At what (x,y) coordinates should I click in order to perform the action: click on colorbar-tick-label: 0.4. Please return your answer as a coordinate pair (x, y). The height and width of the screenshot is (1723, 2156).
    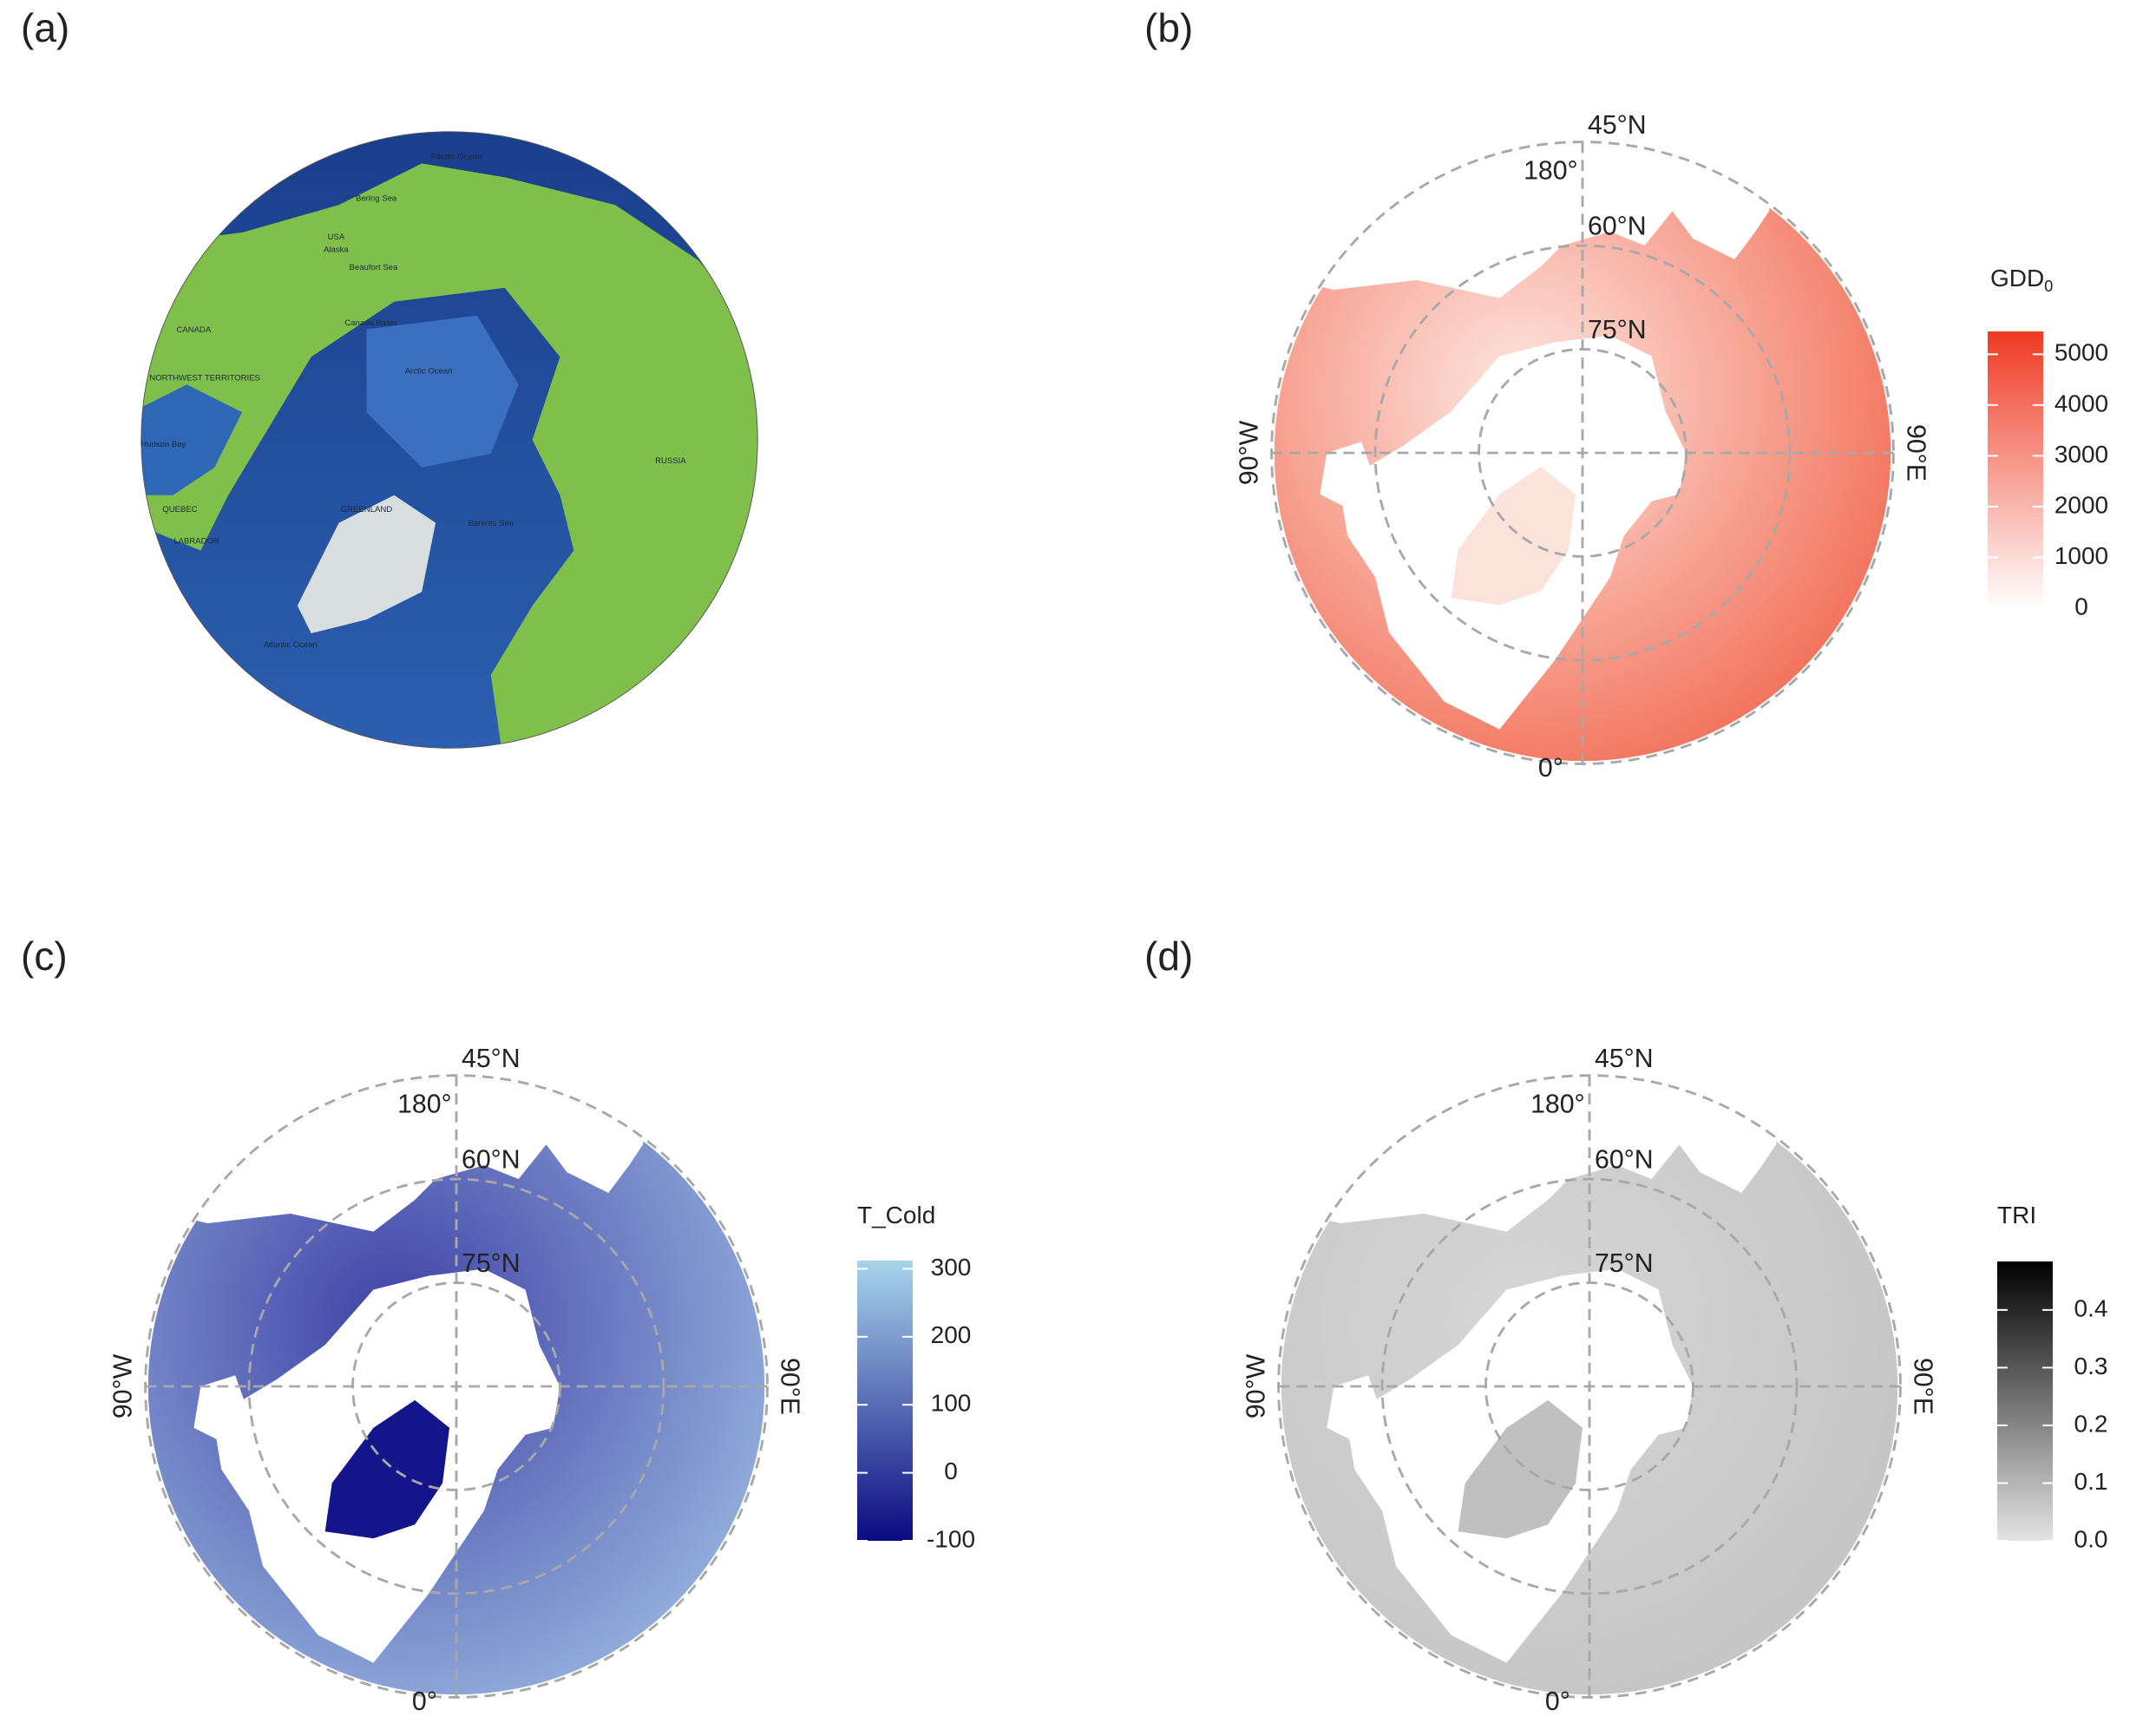
    Looking at the image, I should click on (2091, 1307).